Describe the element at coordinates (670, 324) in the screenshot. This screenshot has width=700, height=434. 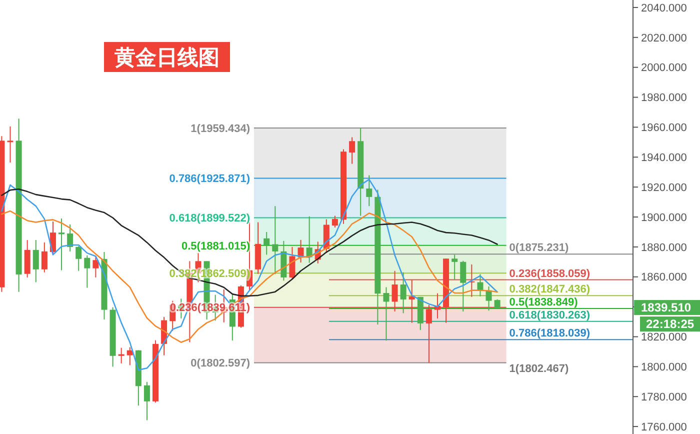
I see `text: 22:18:25` at that location.